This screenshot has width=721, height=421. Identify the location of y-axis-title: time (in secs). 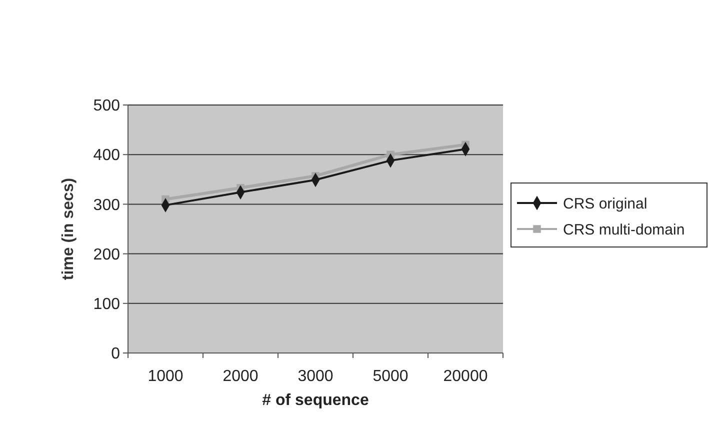
(68, 229).